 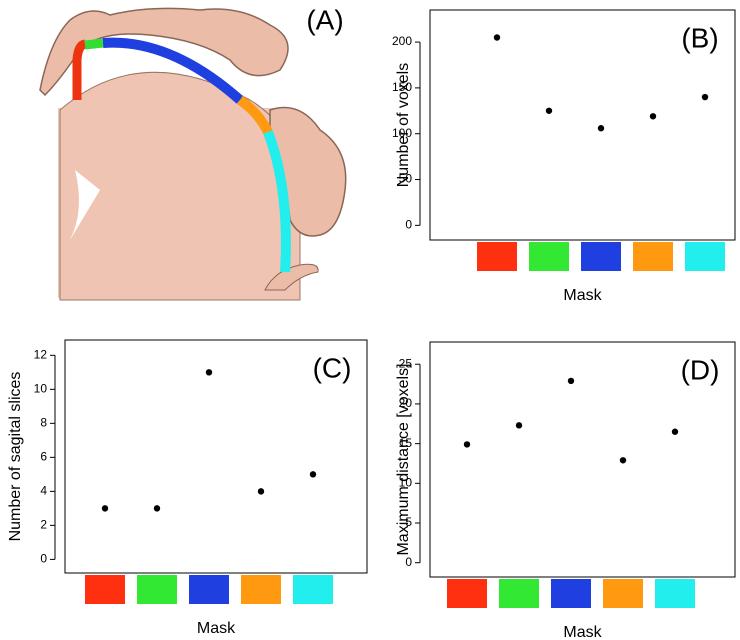 I want to click on y-tick-label: 8, so click(x=43, y=423).